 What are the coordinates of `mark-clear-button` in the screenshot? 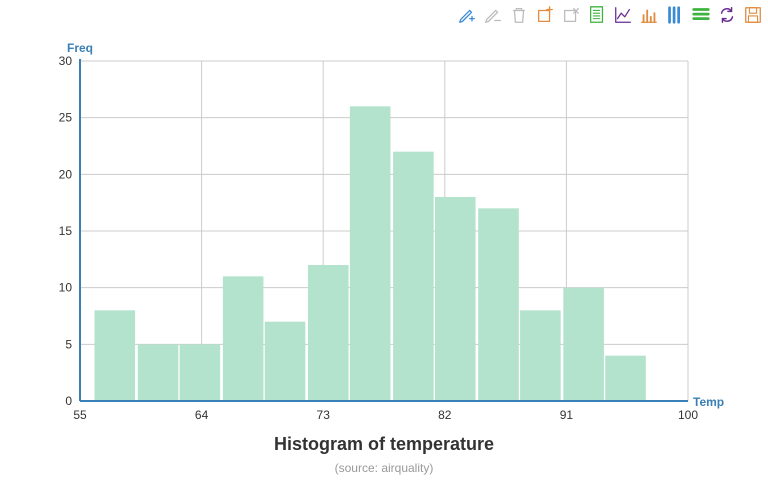 It's located at (519, 15).